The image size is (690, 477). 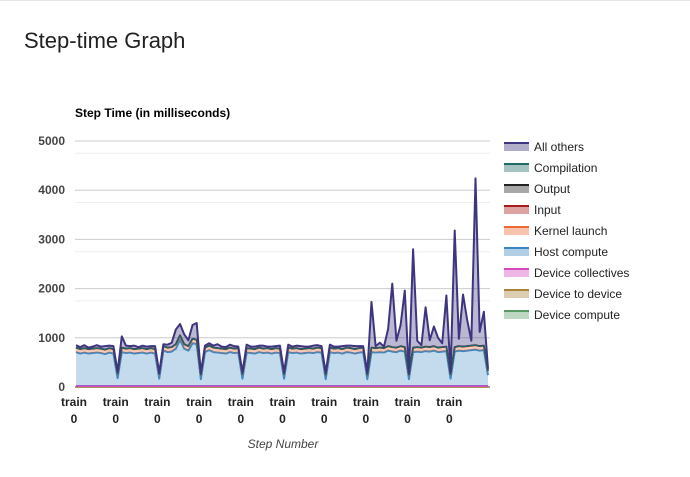 What do you see at coordinates (345, 0) in the screenshot?
I see `top-divider` at bounding box center [345, 0].